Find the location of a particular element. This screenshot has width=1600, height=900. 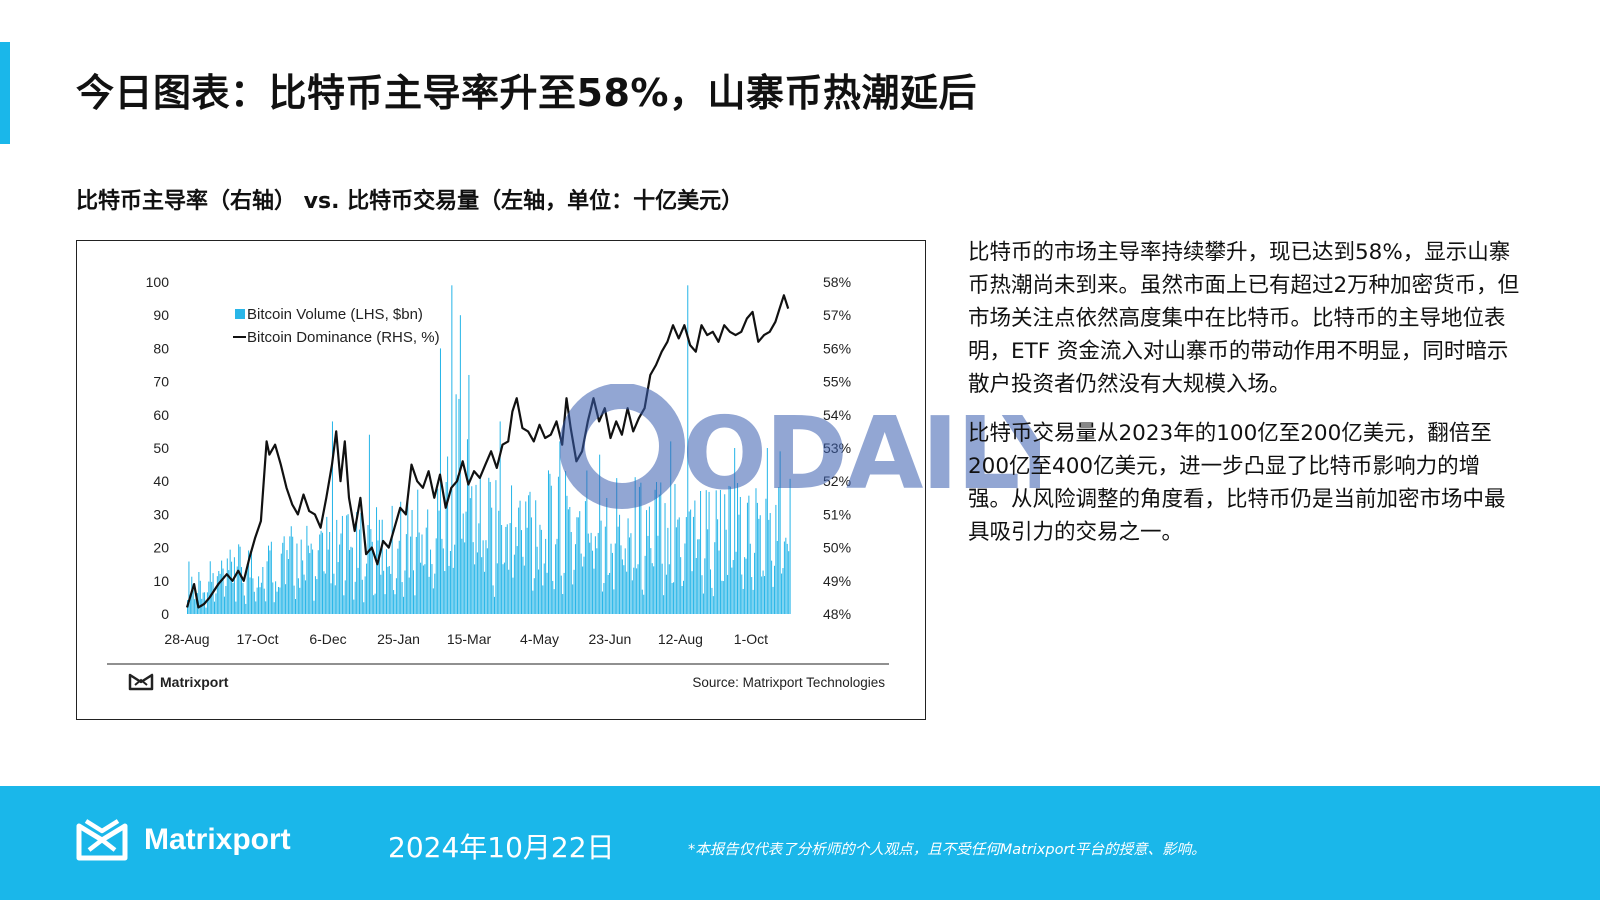

left-tick-label: 0 is located at coordinates (165, 614).